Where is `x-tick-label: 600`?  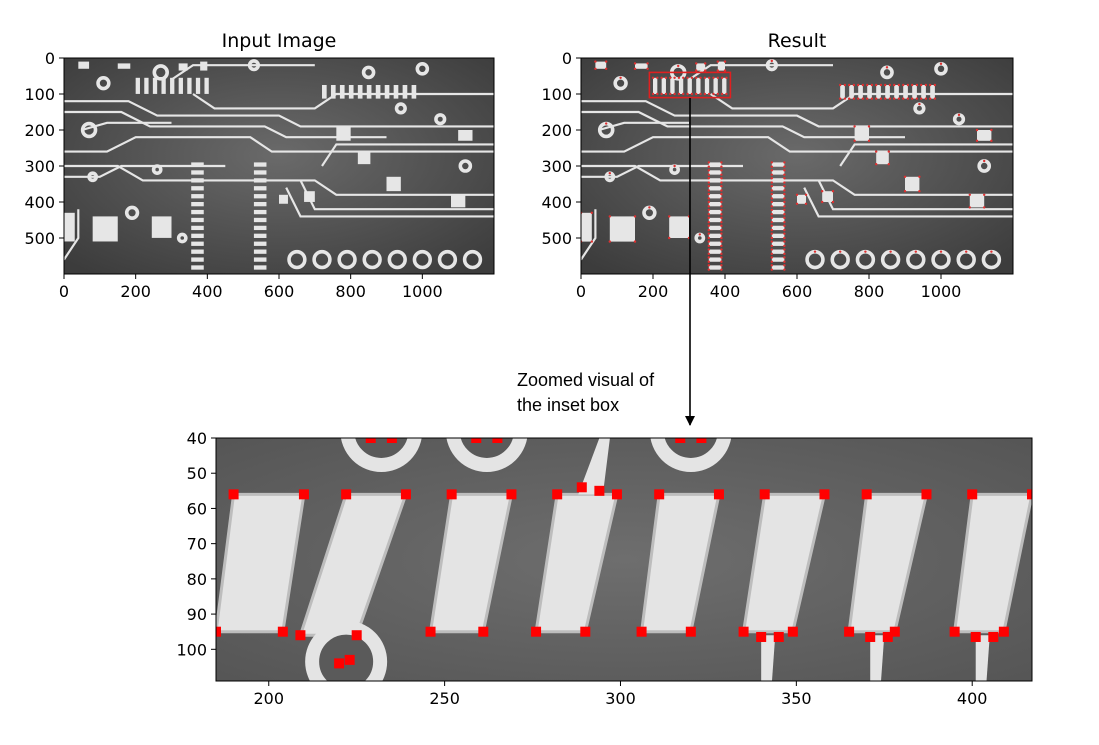
x-tick-label: 600 is located at coordinates (797, 291).